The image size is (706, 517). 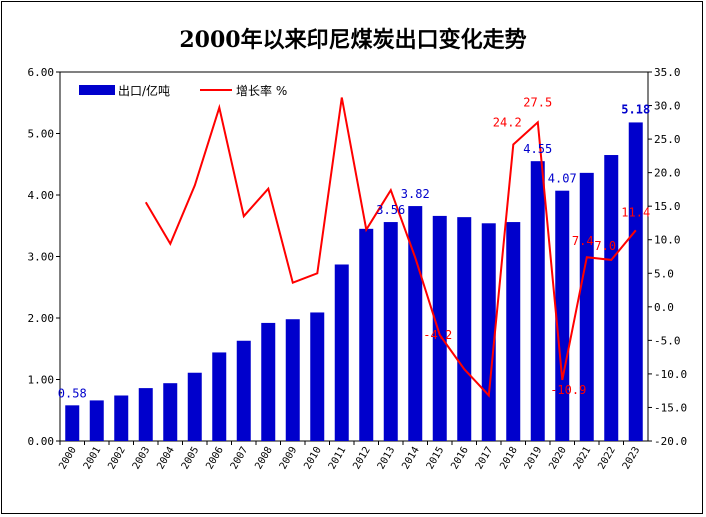 I want to click on x-tick-label: 2006, so click(x=215, y=458).